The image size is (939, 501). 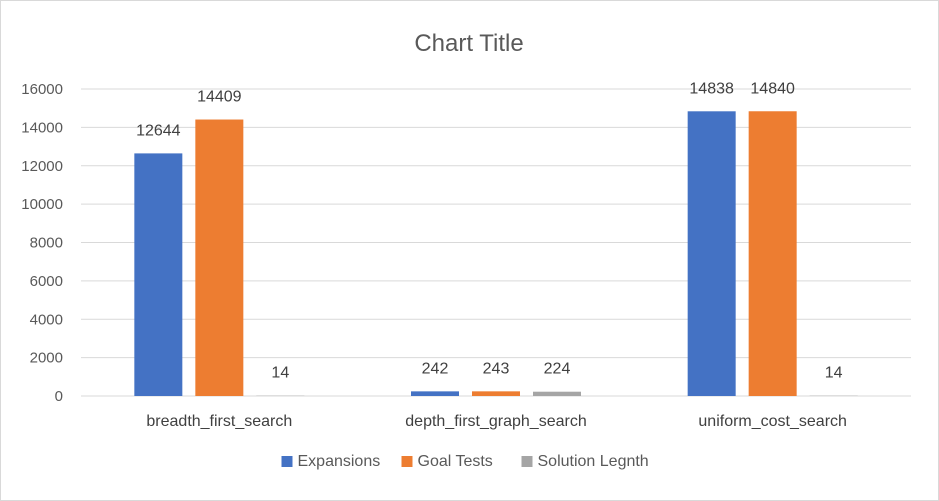 I want to click on legend-label: Expansions, so click(x=339, y=461).